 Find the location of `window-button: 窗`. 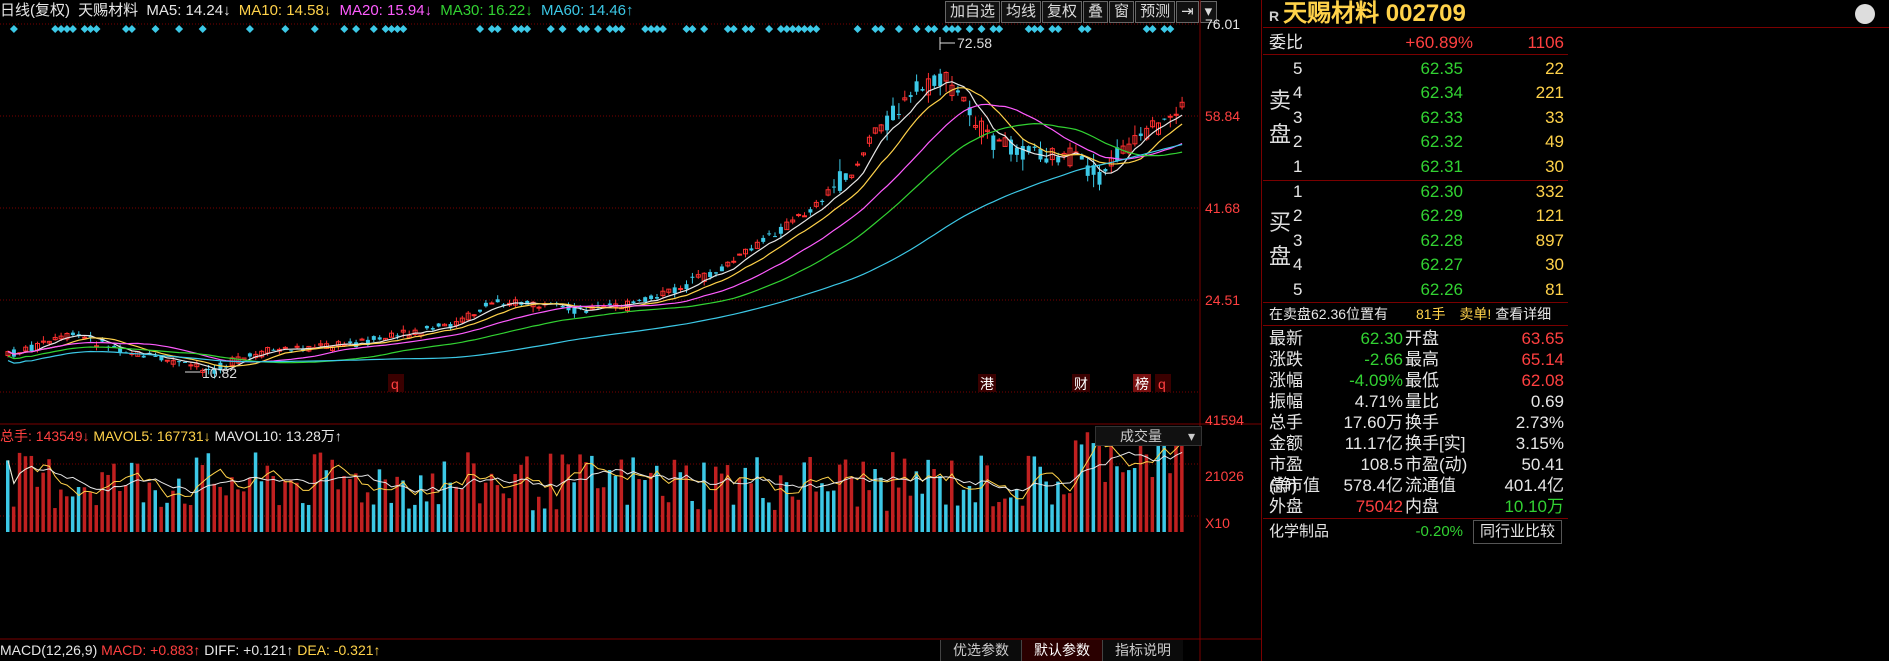

window-button: 窗 is located at coordinates (1122, 12).